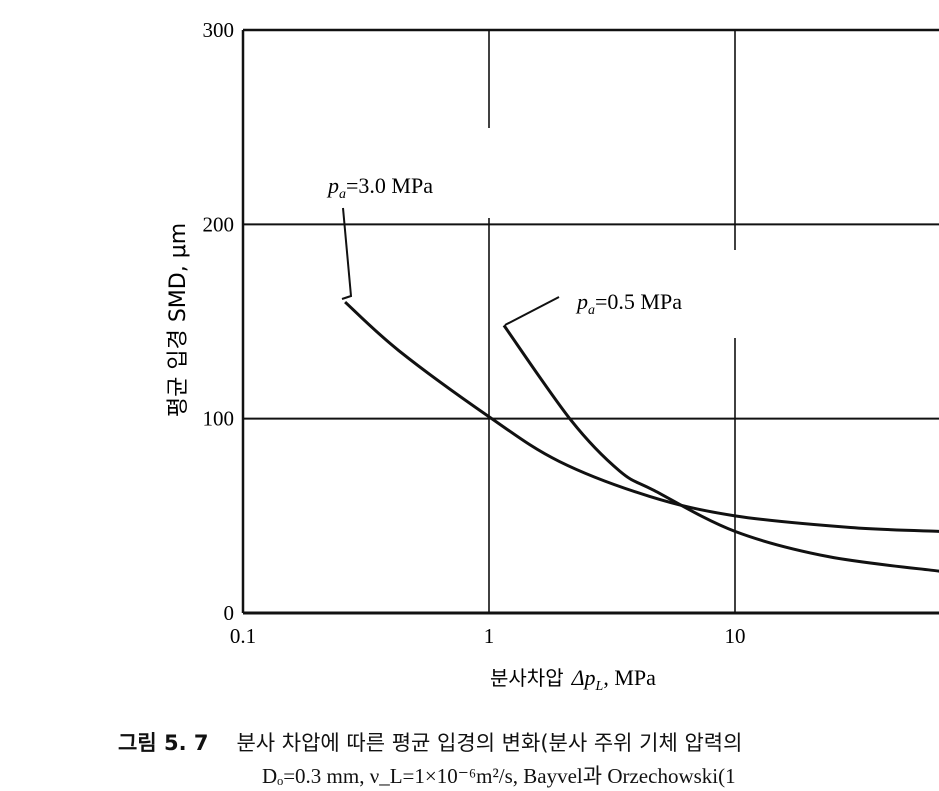 Image resolution: width=939 pixels, height=791 pixels. Describe the element at coordinates (489, 743) in the screenshot. I see `caption-text: 분사 차압에 따른 평균 입경의 변화(분사 주위 기체 압력의` at that location.